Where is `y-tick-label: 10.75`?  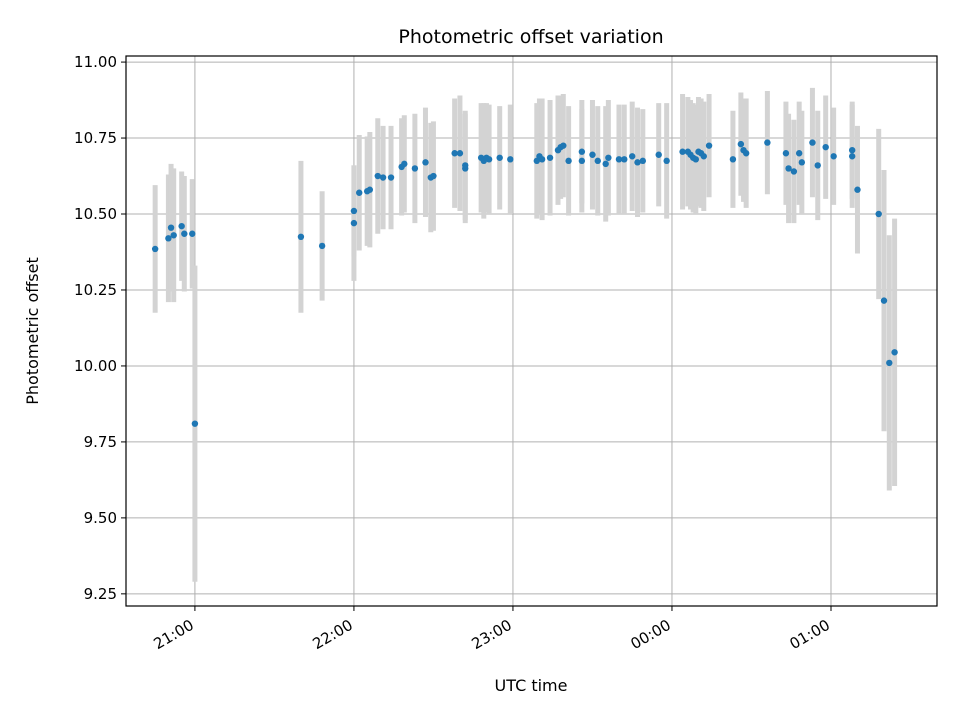
y-tick-label: 10.75 is located at coordinates (95, 138).